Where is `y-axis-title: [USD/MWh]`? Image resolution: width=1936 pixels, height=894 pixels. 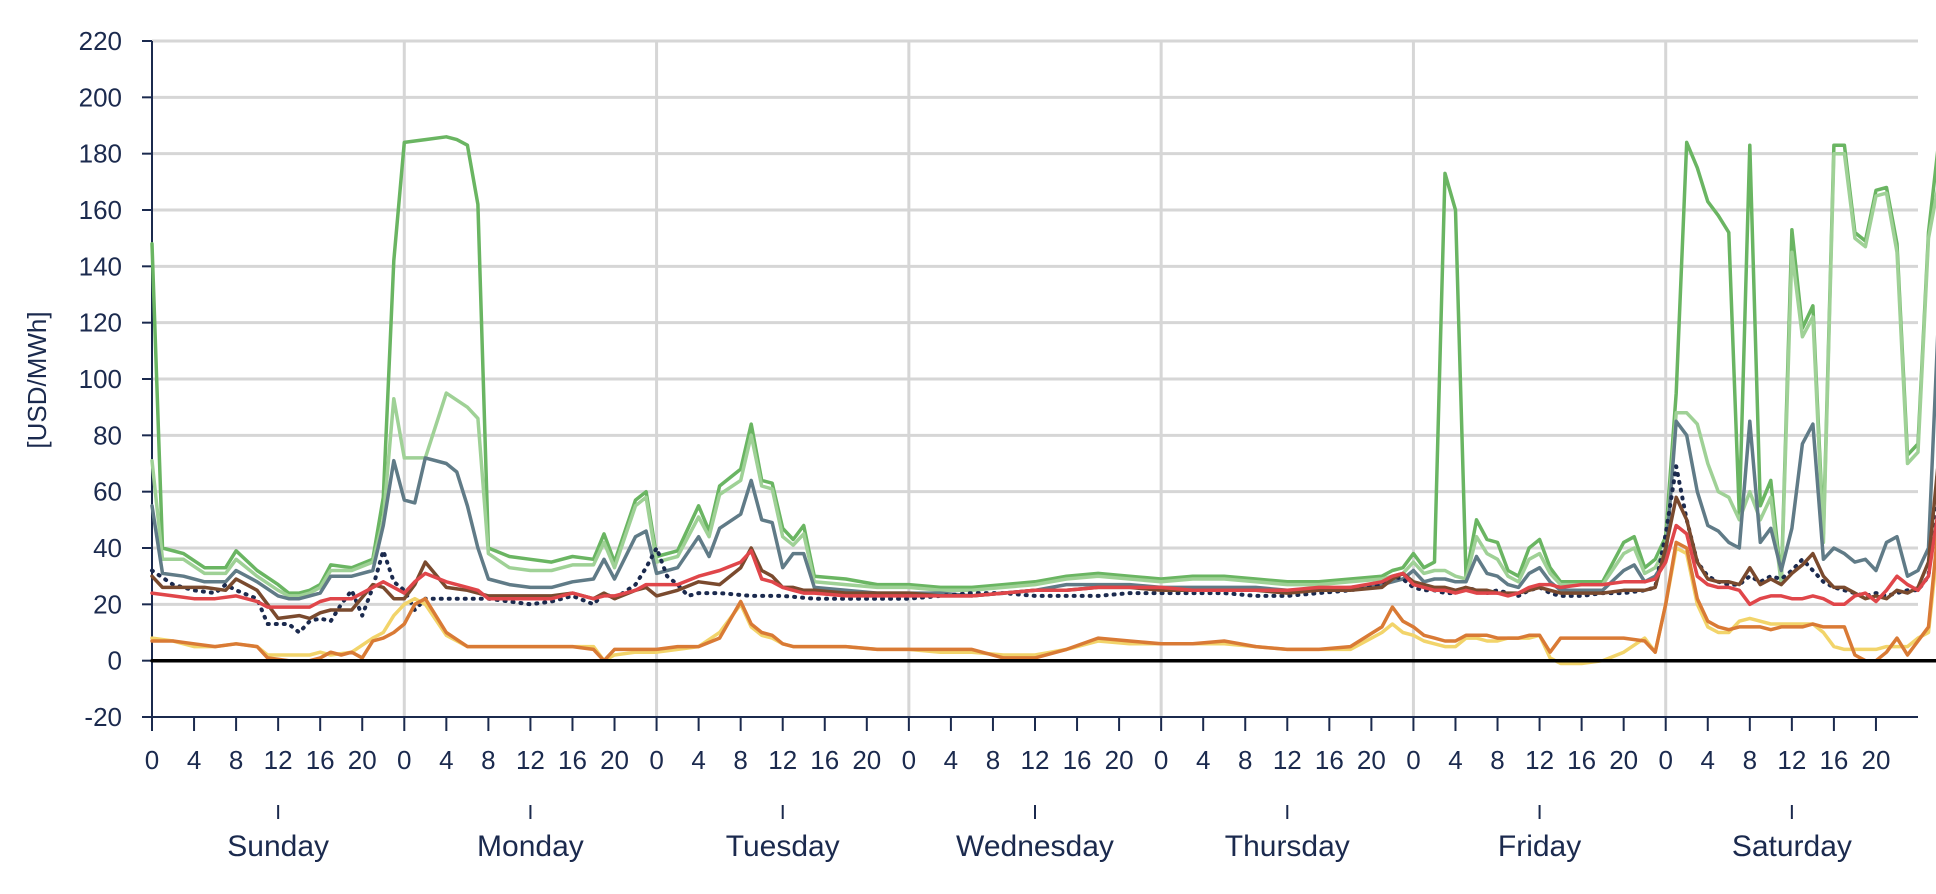 y-axis-title: [USD/MWh] is located at coordinates (37, 379).